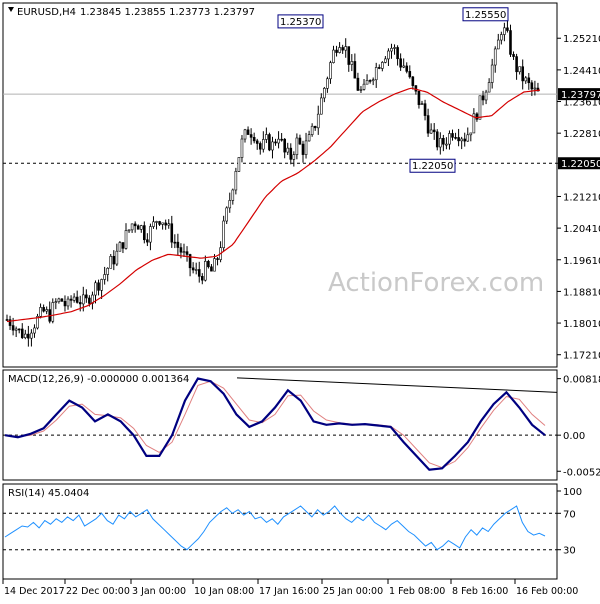  Describe the element at coordinates (34, 591) in the screenshot. I see `x-tick-label: 14 Dec 2017` at that location.